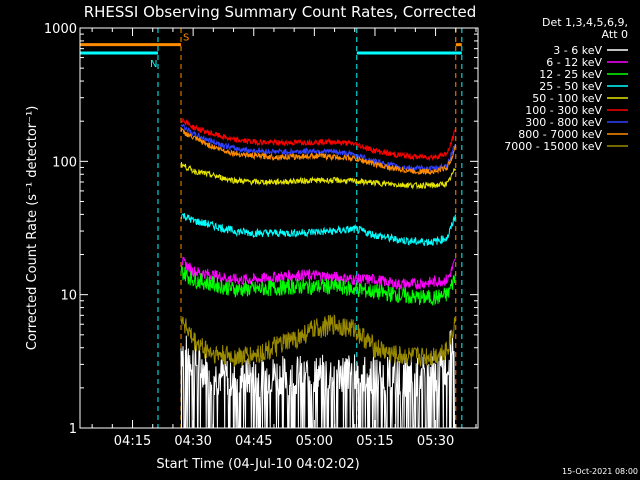  What do you see at coordinates (153, 64) in the screenshot?
I see `flag-label-n: N` at bounding box center [153, 64].